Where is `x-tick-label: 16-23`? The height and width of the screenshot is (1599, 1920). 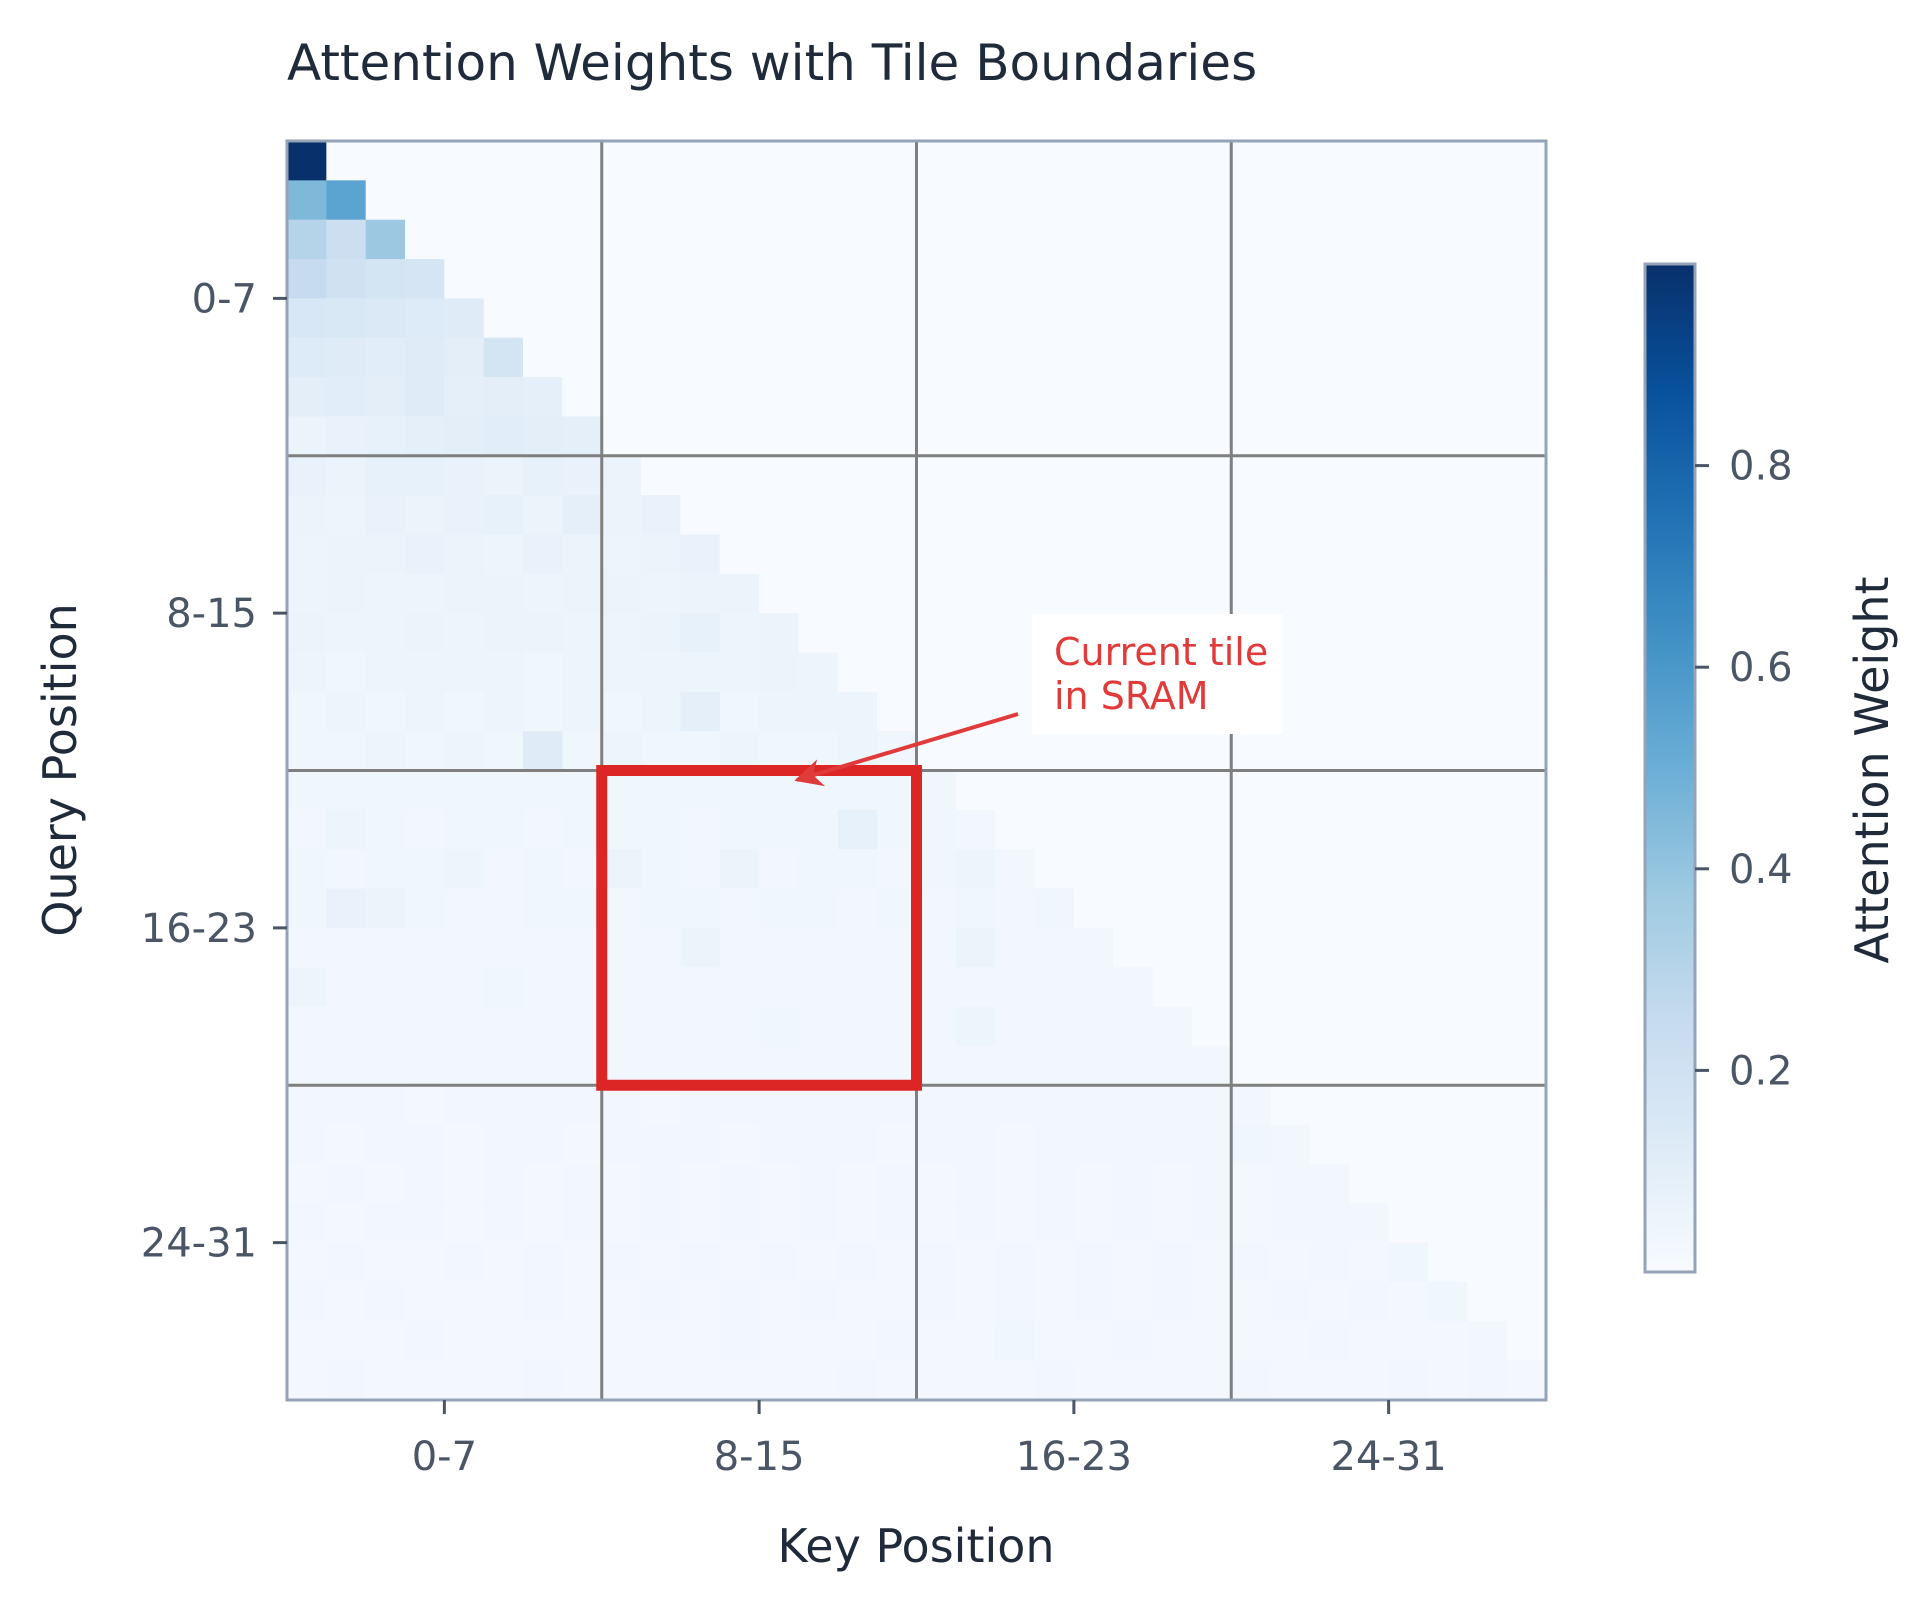
x-tick-label: 16-23 is located at coordinates (1074, 1457).